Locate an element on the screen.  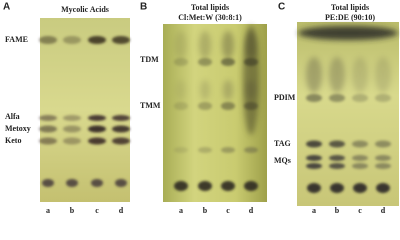
band-label: Alfa is located at coordinates (12, 116).